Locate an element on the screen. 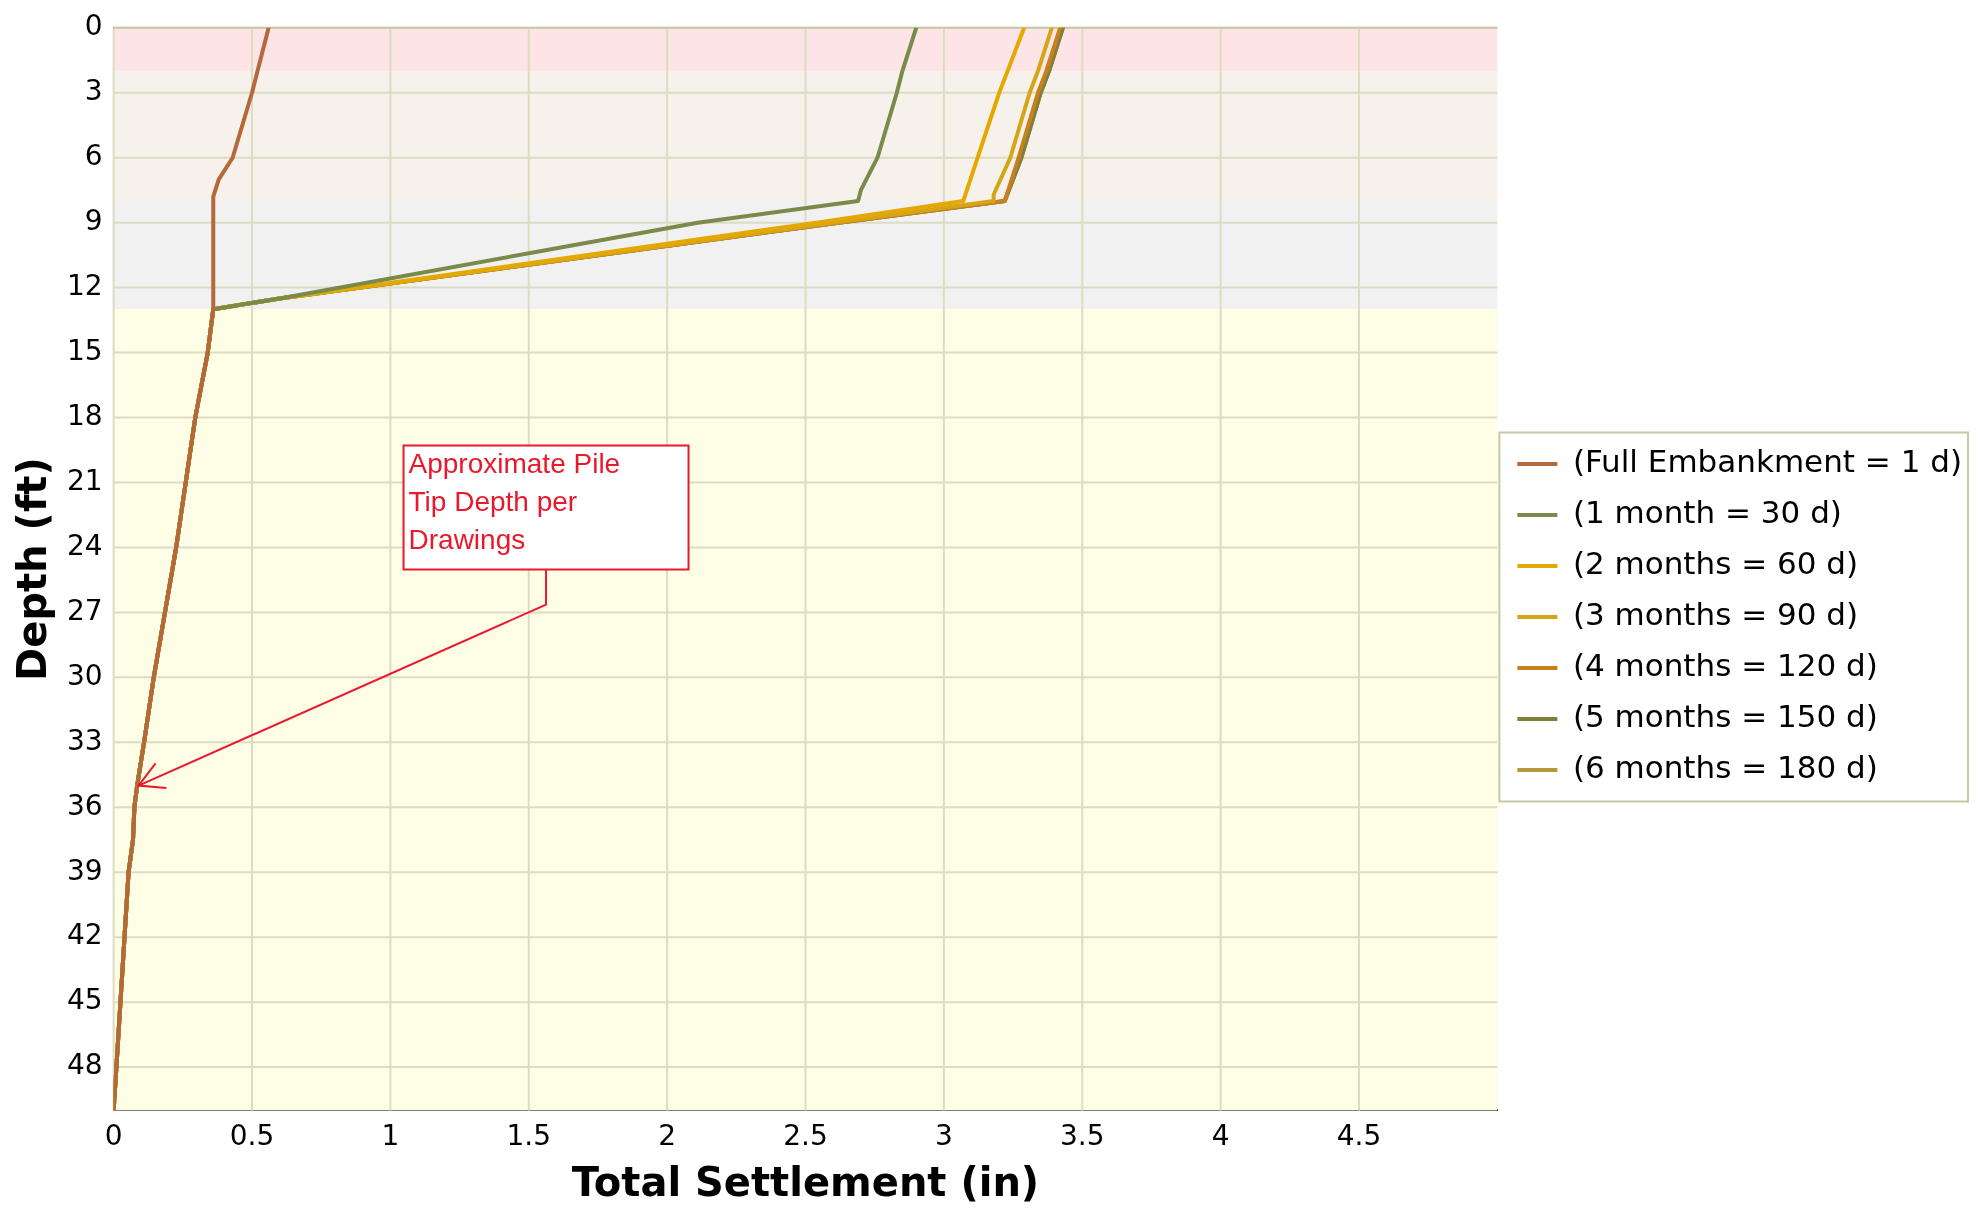 The width and height of the screenshot is (1984, 1228). annotation: Approximate Pile Tip Depth per Drawings is located at coordinates (514, 502).